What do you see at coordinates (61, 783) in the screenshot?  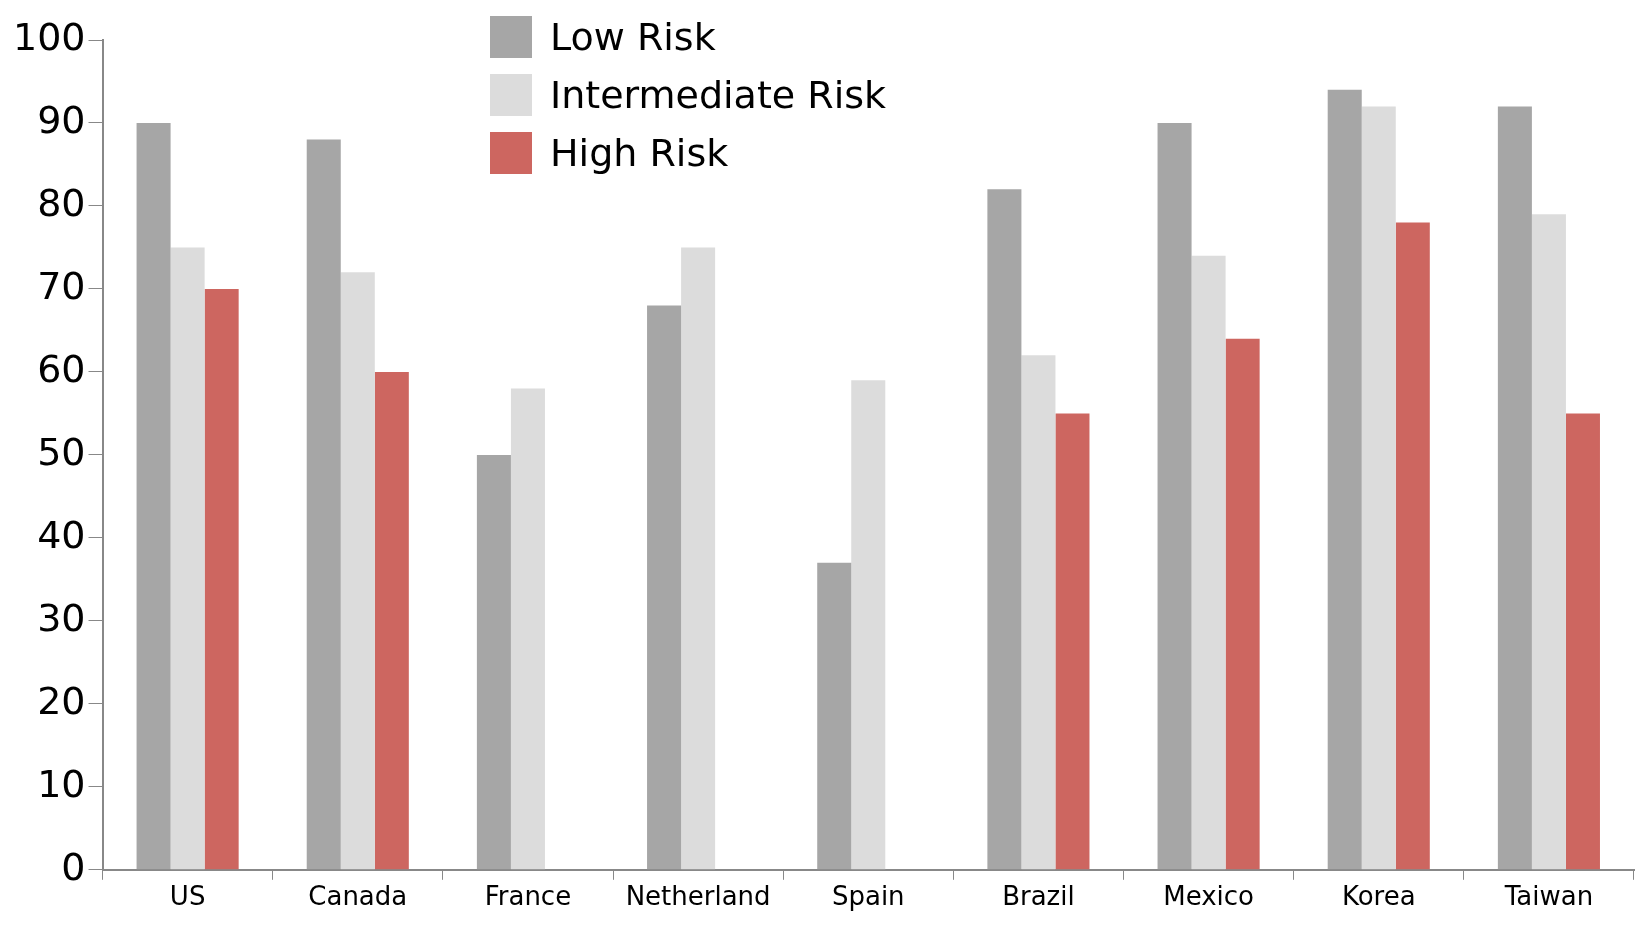 I see `y-tick-label: 10` at bounding box center [61, 783].